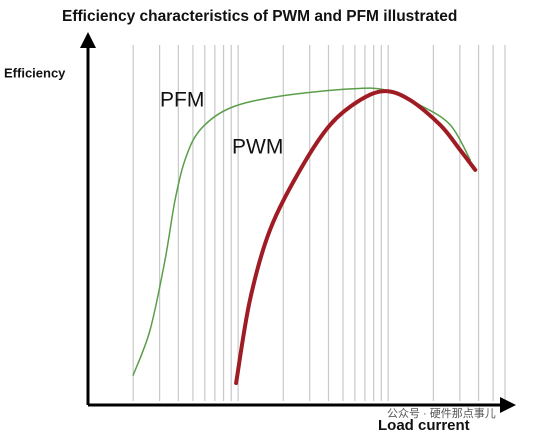 The height and width of the screenshot is (437, 548). Describe the element at coordinates (257, 147) in the screenshot. I see `series-label: PWM` at that location.